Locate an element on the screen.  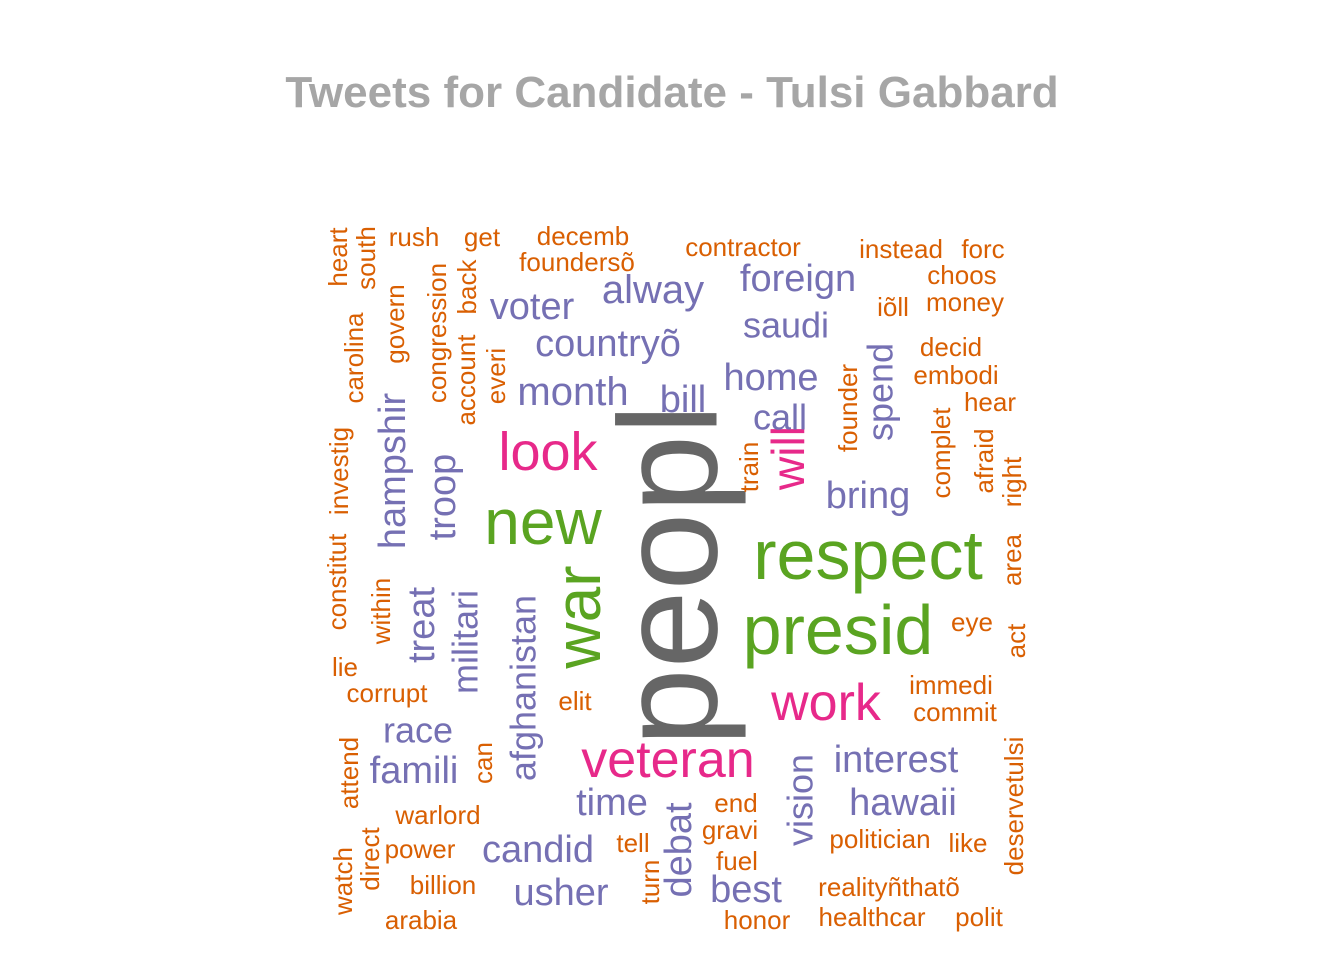
cloud-word: like is located at coordinates (967, 843).